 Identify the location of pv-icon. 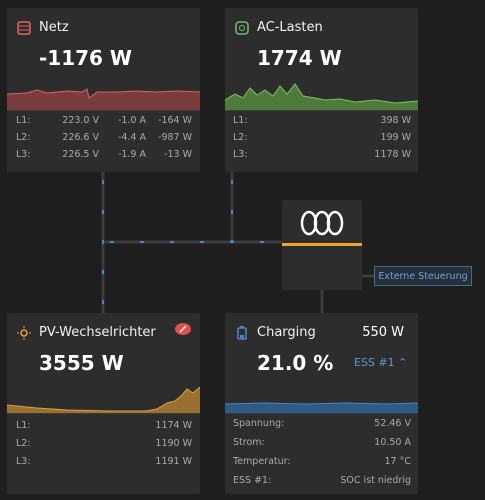
(24, 333).